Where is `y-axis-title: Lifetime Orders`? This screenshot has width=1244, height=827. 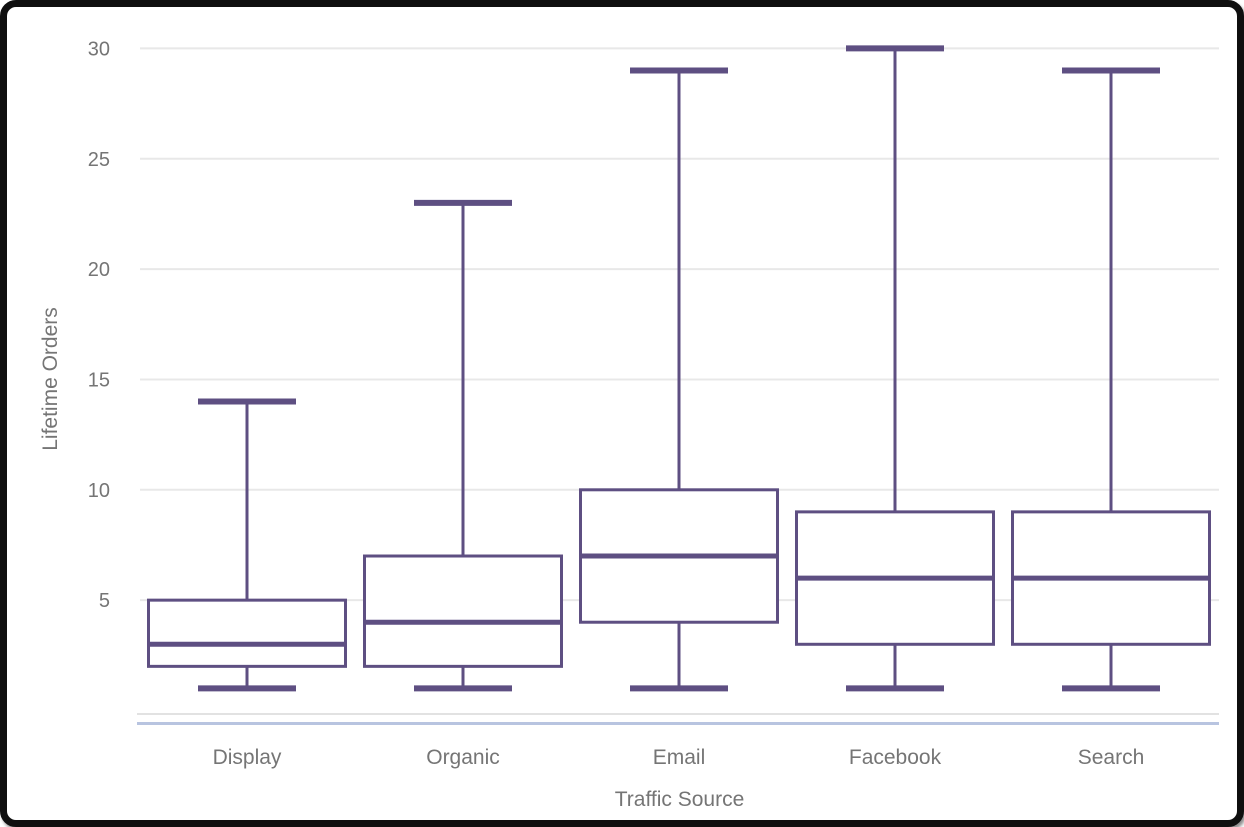
y-axis-title: Lifetime Orders is located at coordinates (50, 379).